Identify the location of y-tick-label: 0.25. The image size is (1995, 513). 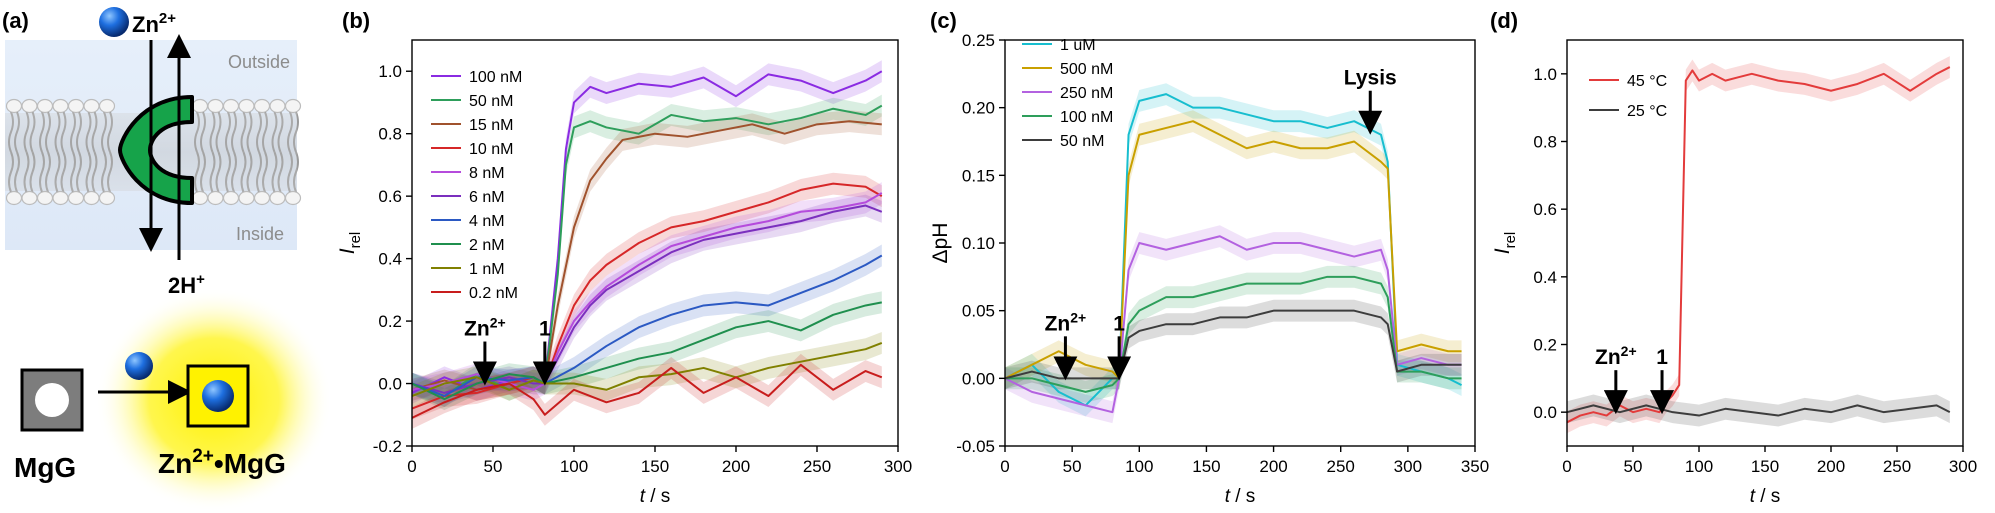
(978, 40).